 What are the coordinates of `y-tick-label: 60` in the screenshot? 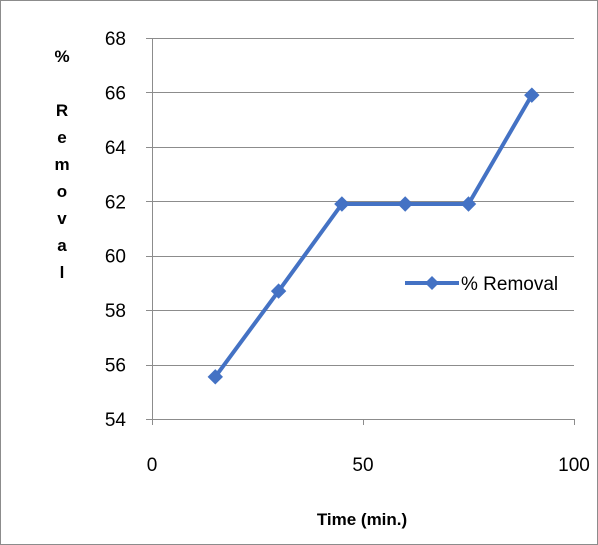 It's located at (115, 257).